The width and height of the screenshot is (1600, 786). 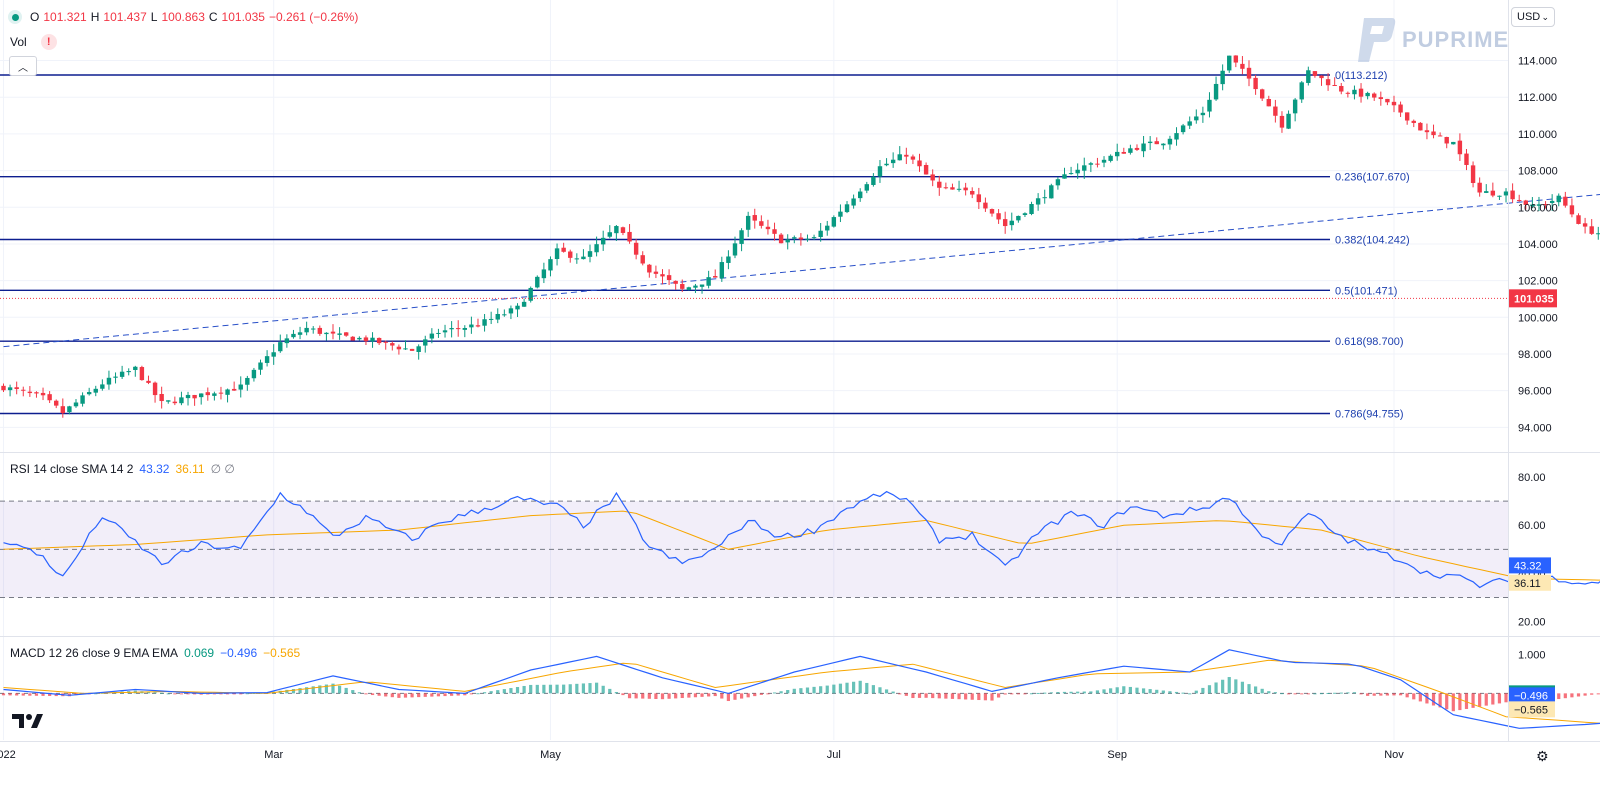 I want to click on x-tick-label: Nov, so click(x=1394, y=755).